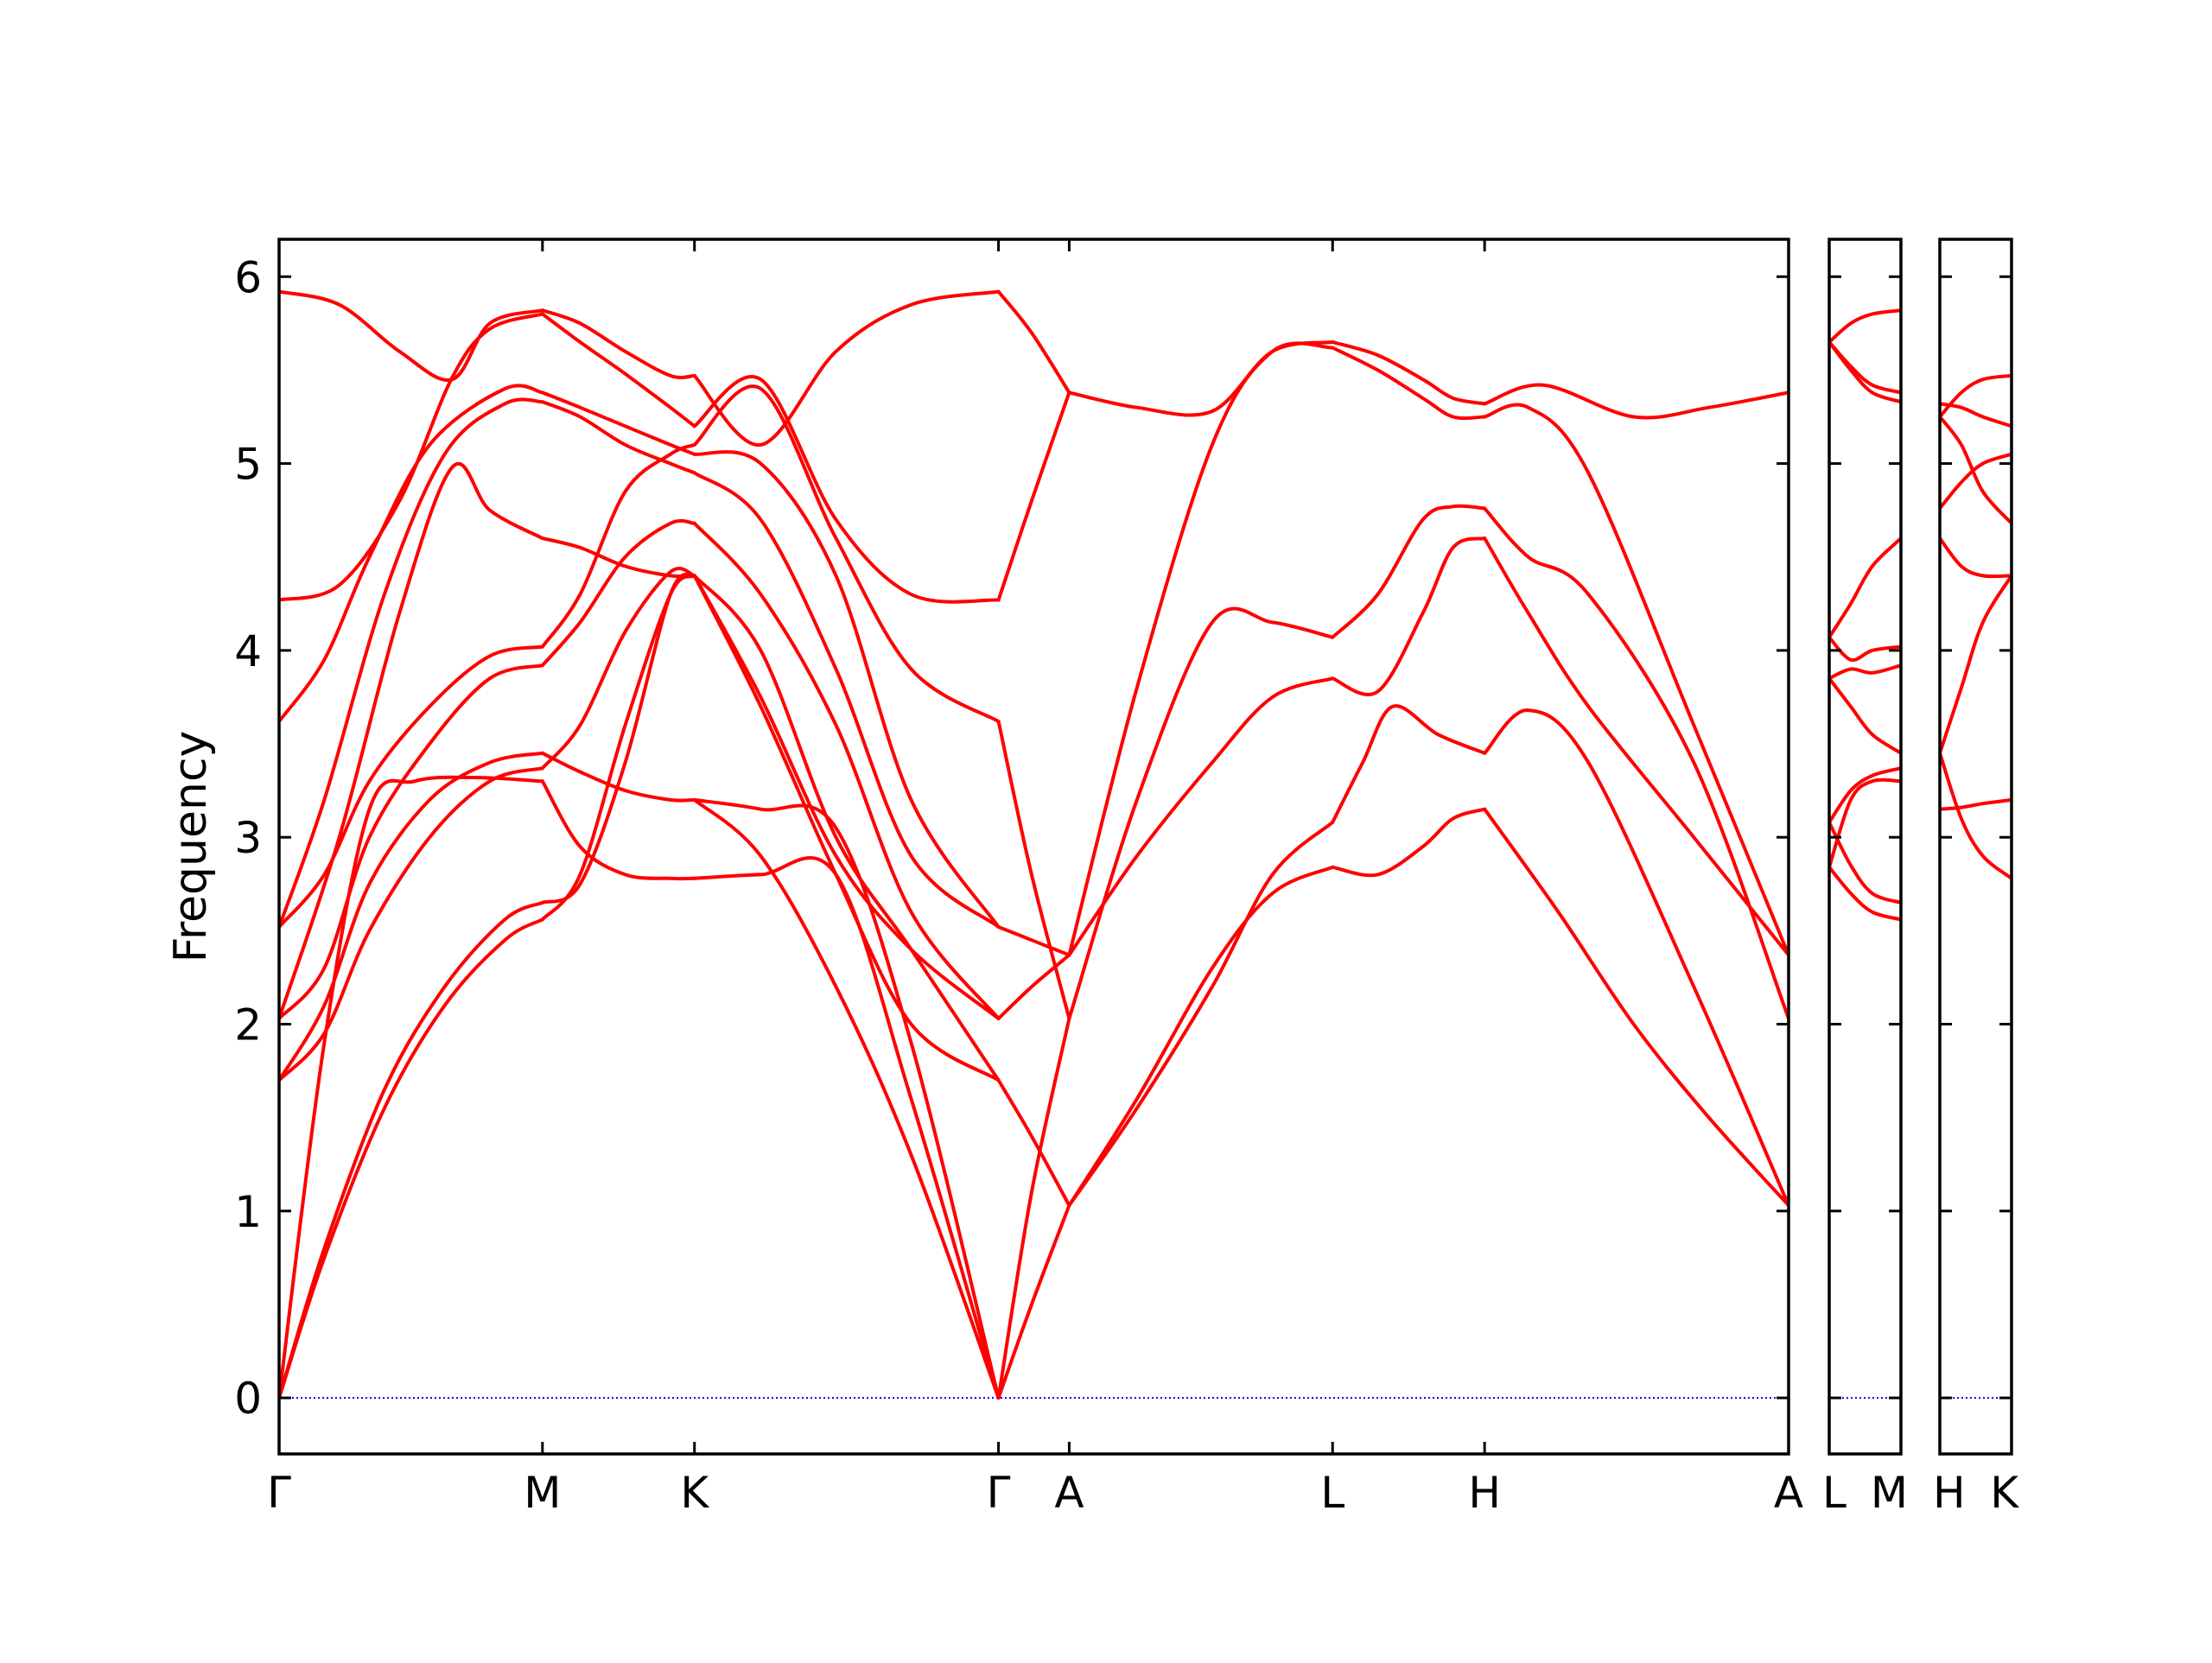 Image resolution: width=2212 pixels, height=1663 pixels. I want to click on y-tick-label: 5, so click(248, 465).